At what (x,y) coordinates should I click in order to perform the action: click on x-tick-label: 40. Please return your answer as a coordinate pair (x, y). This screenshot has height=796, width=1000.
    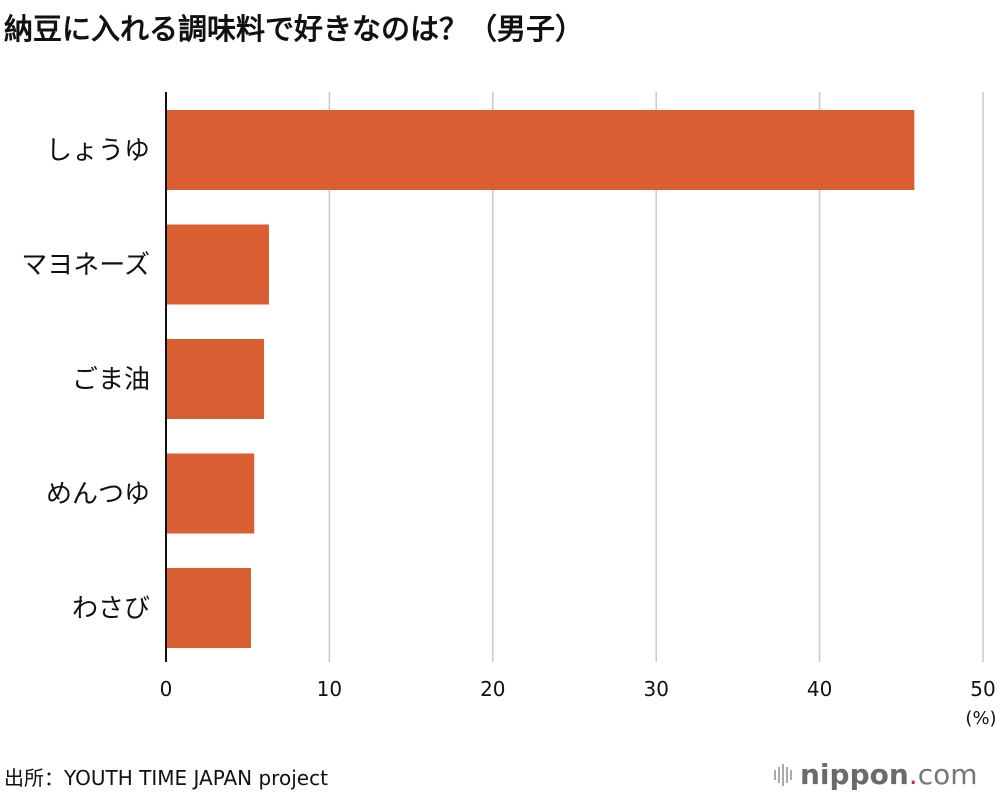
    Looking at the image, I should click on (819, 689).